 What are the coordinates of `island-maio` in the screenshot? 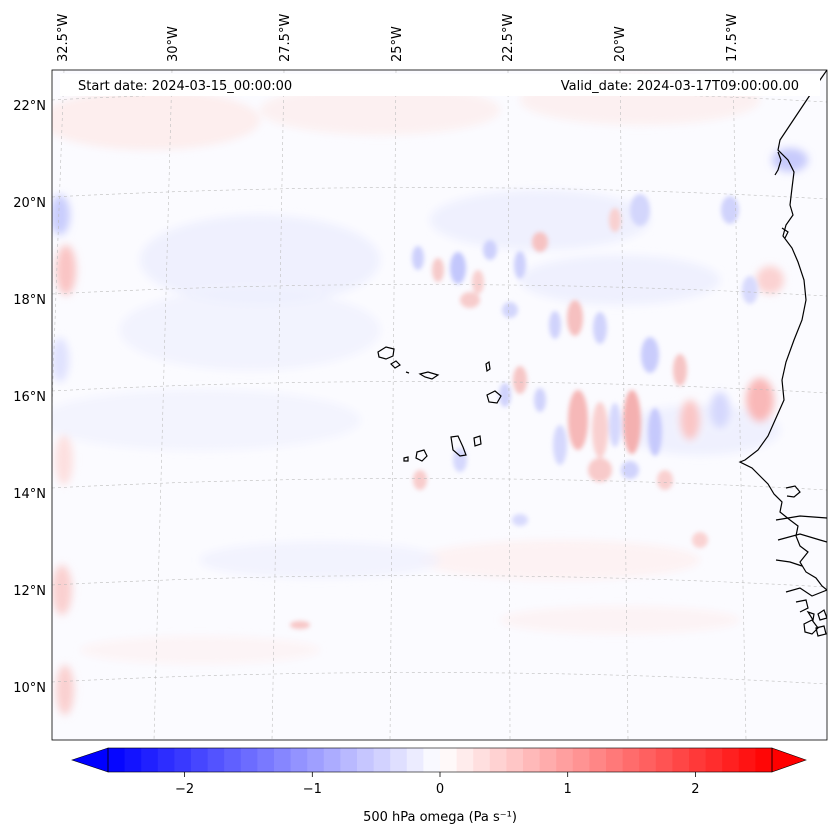 It's located at (477, 441).